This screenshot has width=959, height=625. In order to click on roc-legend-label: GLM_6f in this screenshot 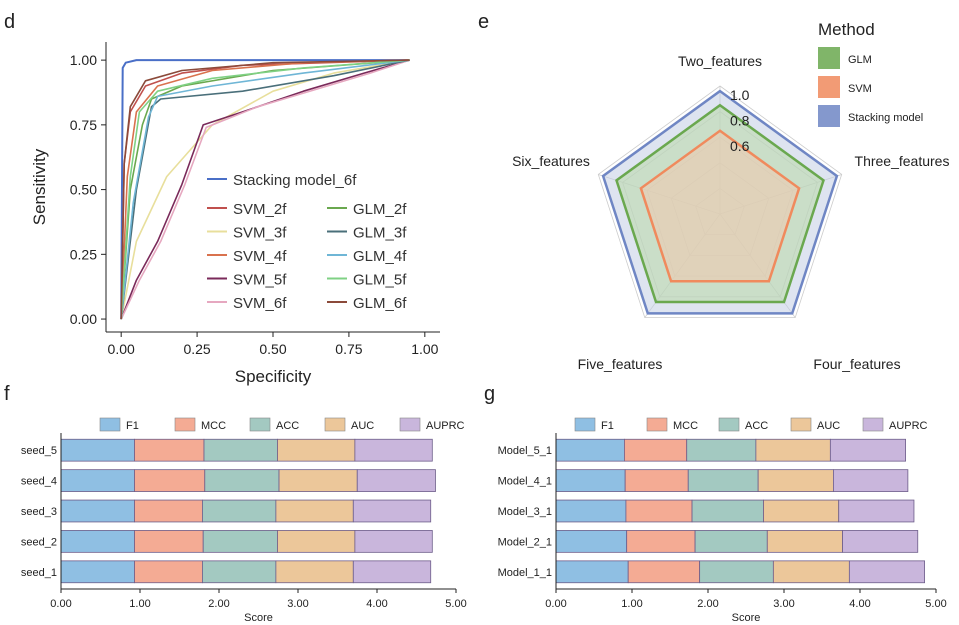, I will do `click(380, 303)`.